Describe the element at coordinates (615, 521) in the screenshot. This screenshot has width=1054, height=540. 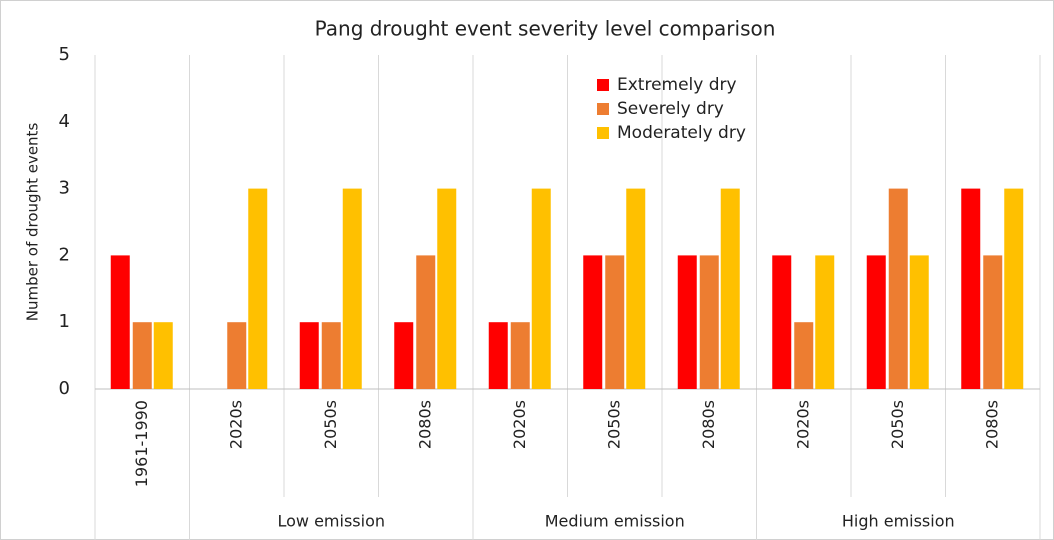
I see `group-label: Medium emission` at that location.